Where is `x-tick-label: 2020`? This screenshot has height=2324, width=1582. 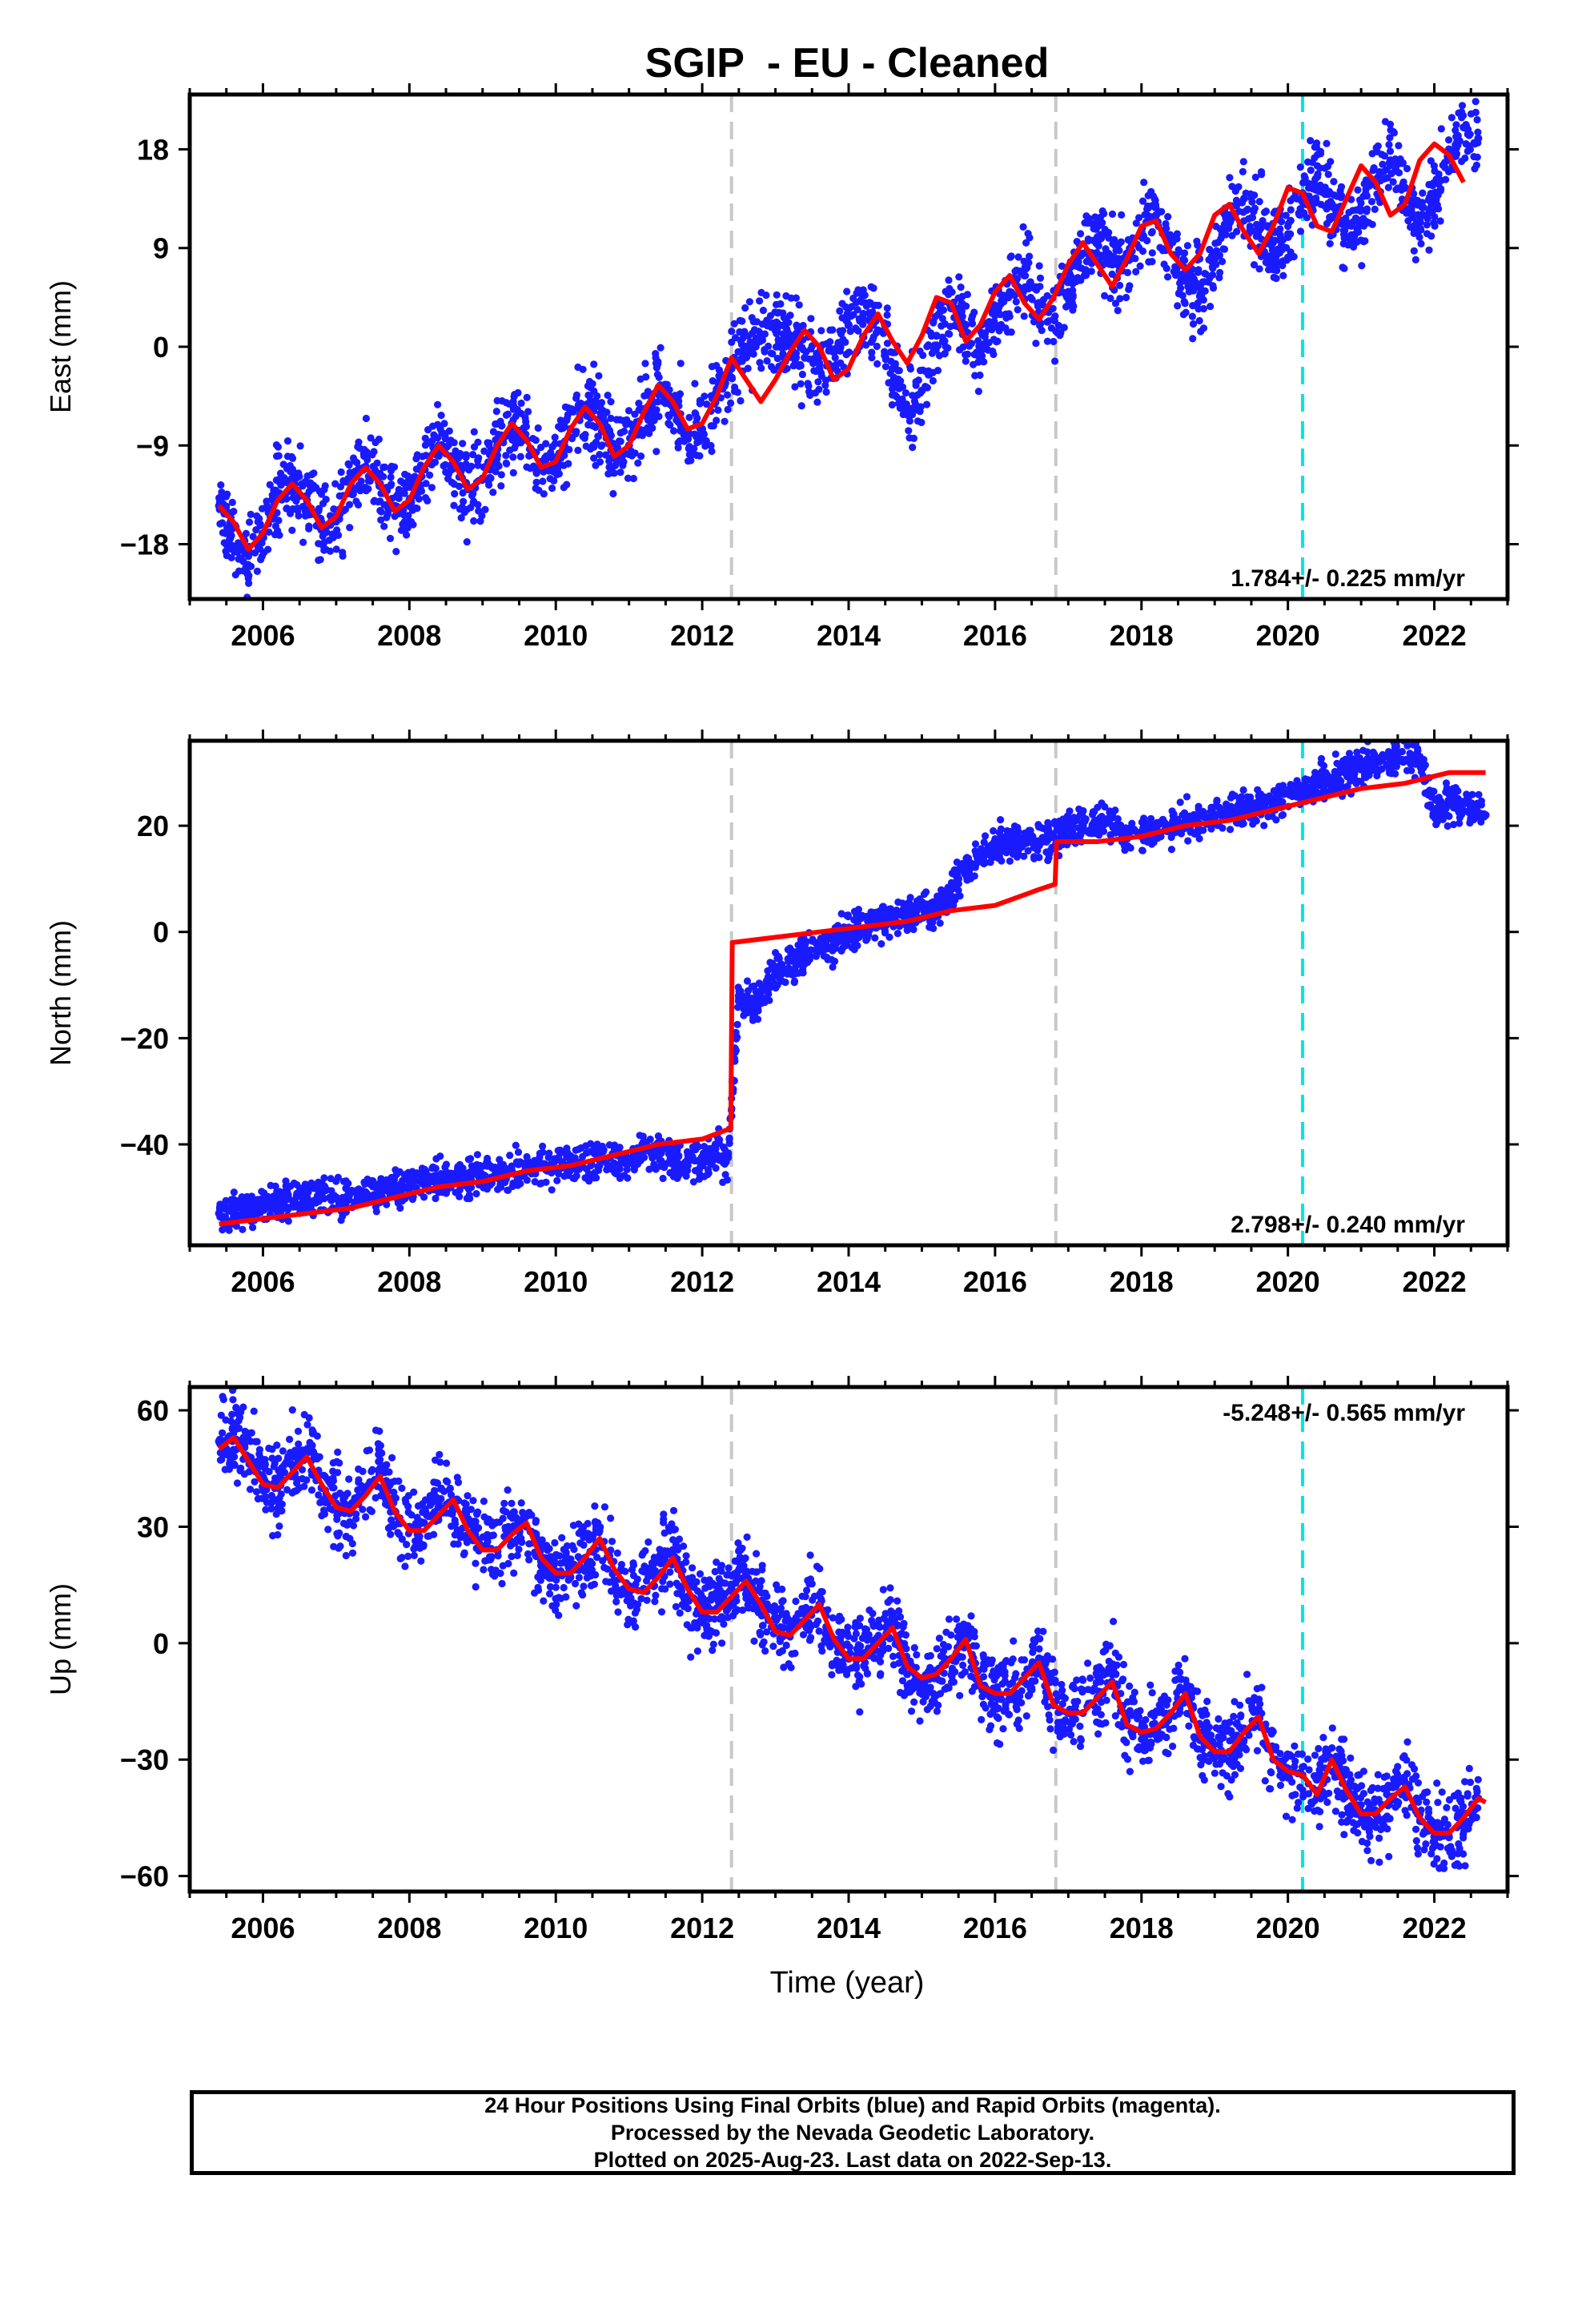 x-tick-label: 2020 is located at coordinates (1288, 635).